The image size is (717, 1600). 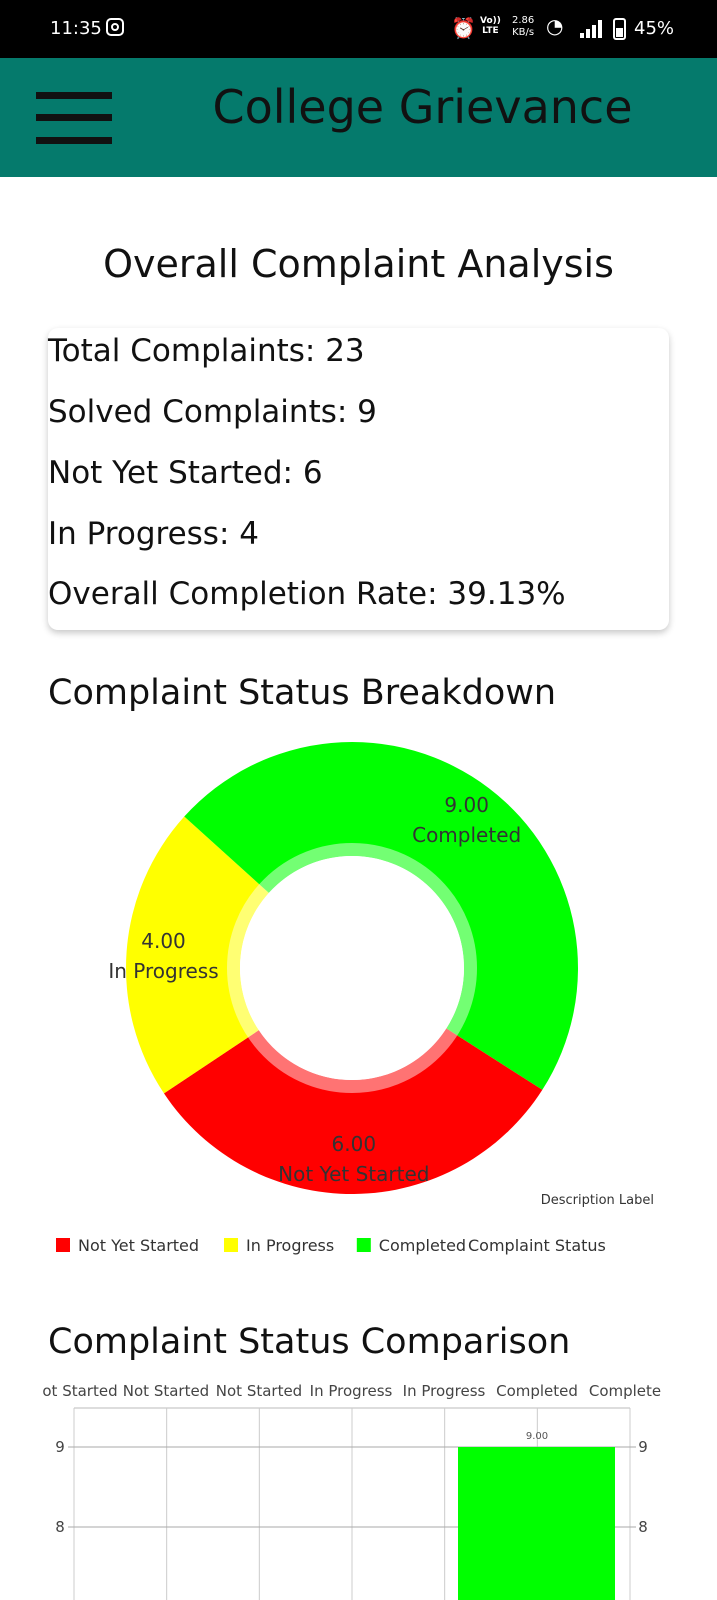 I want to click on signal-icon, so click(x=591, y=29).